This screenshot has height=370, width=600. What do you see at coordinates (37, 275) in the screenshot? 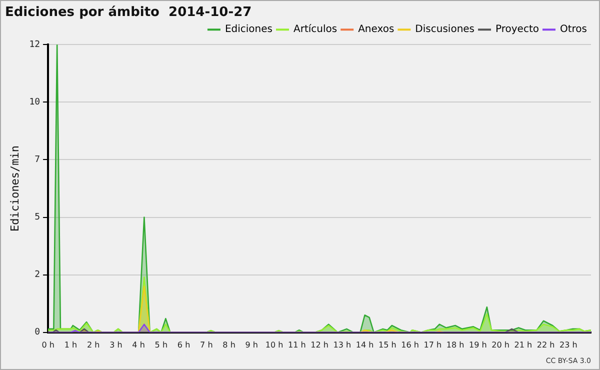
I see `y-tick-label: 2` at bounding box center [37, 275].